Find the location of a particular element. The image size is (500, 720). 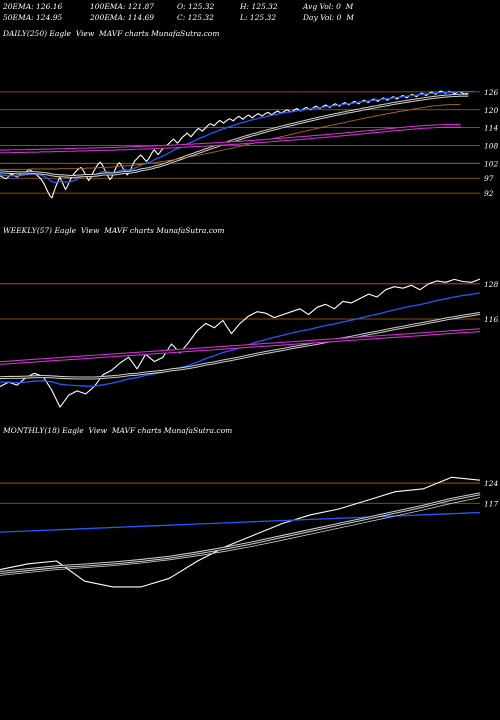

tick-label-0-5: 97 is located at coordinates (489, 178).